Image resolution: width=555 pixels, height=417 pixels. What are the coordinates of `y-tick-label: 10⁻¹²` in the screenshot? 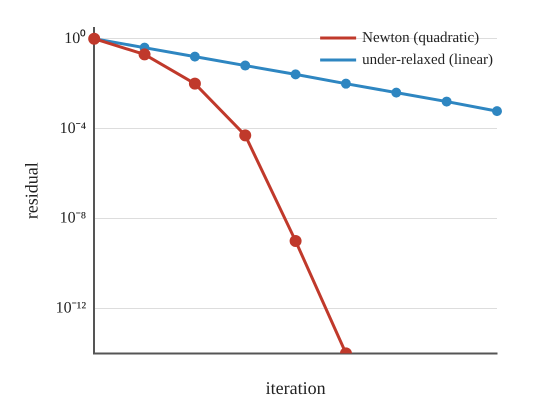 It's located at (71, 308).